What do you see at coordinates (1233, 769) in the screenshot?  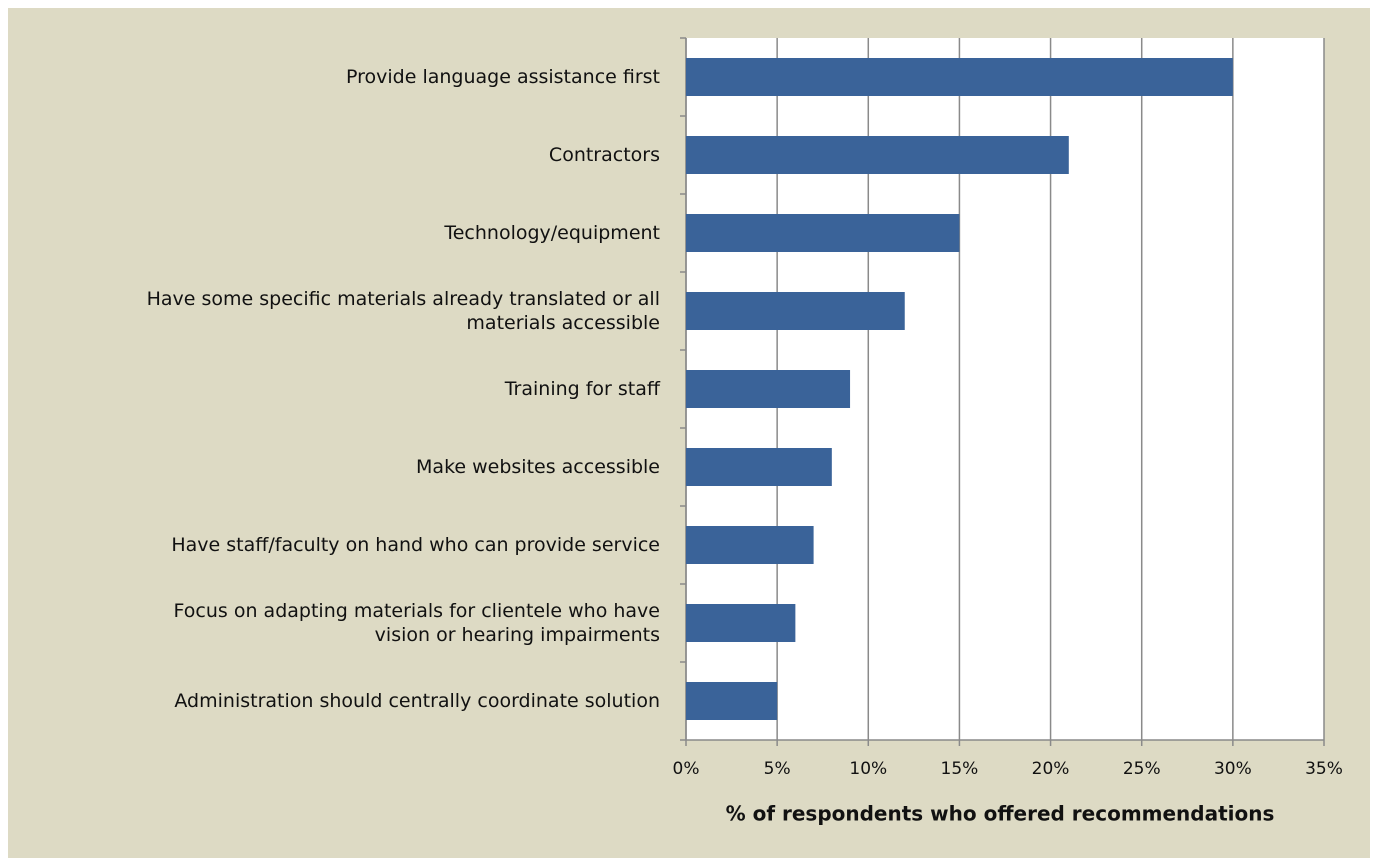 I see `x-tick-label: 30%` at bounding box center [1233, 769].